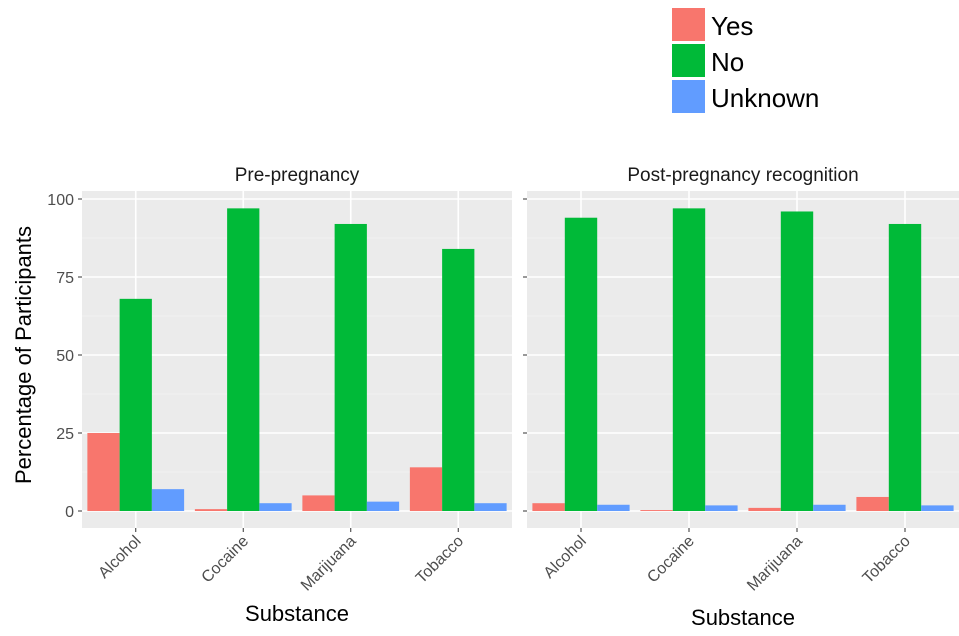  What do you see at coordinates (688, 96) in the screenshot?
I see `legend-key-unknown` at bounding box center [688, 96].